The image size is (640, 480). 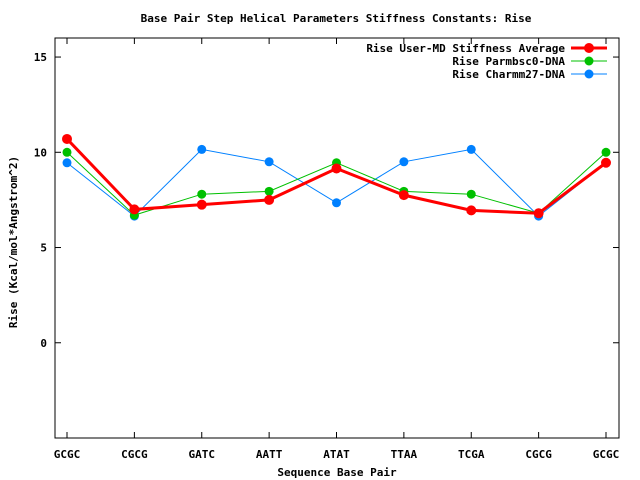 I want to click on y-tick-label: 15, so click(x=40, y=57).